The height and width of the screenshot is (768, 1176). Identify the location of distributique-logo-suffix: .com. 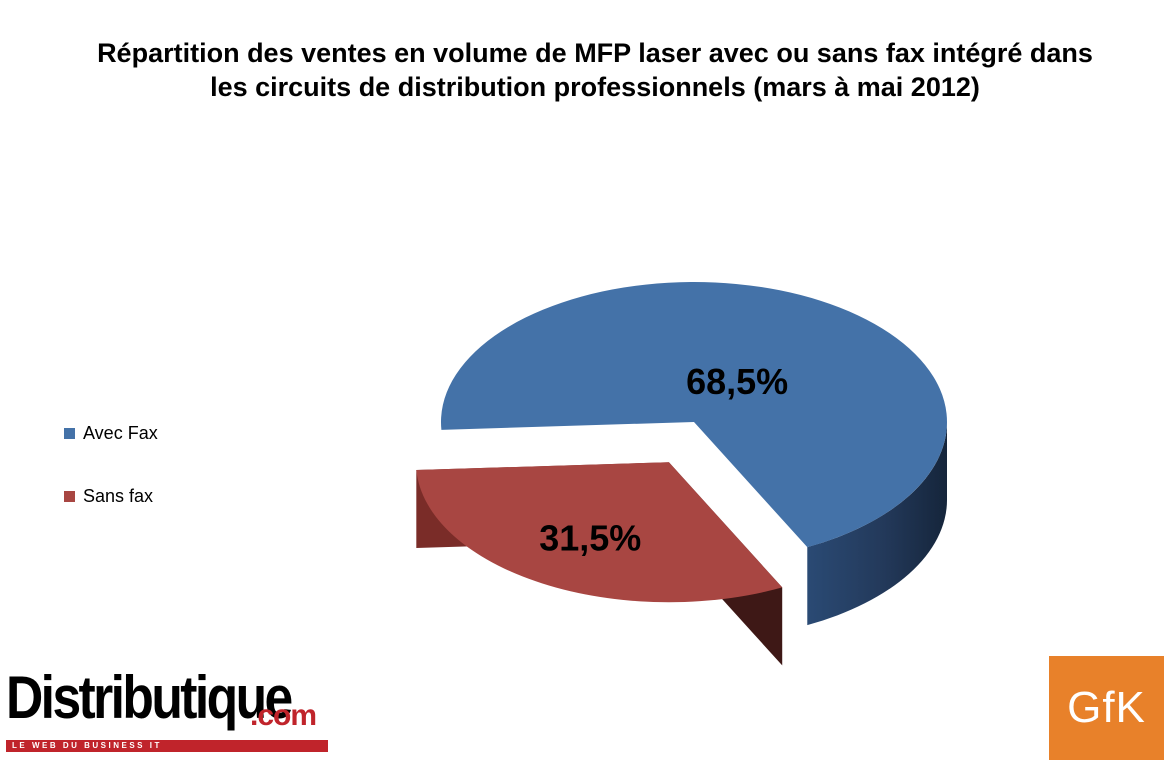
(283, 715).